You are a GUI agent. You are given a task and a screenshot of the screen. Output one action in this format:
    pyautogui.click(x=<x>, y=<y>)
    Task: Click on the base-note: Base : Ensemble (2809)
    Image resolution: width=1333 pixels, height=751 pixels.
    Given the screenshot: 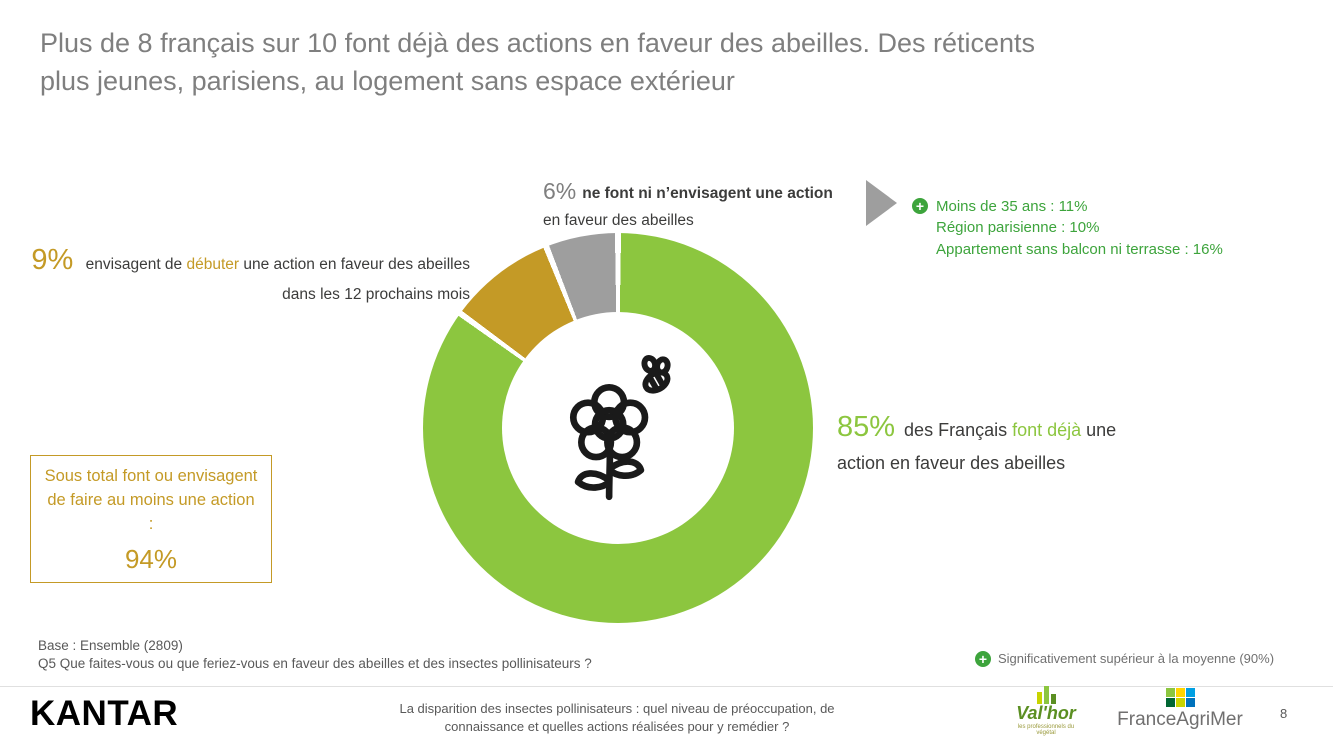 What is the action you would take?
    pyautogui.click(x=110, y=645)
    